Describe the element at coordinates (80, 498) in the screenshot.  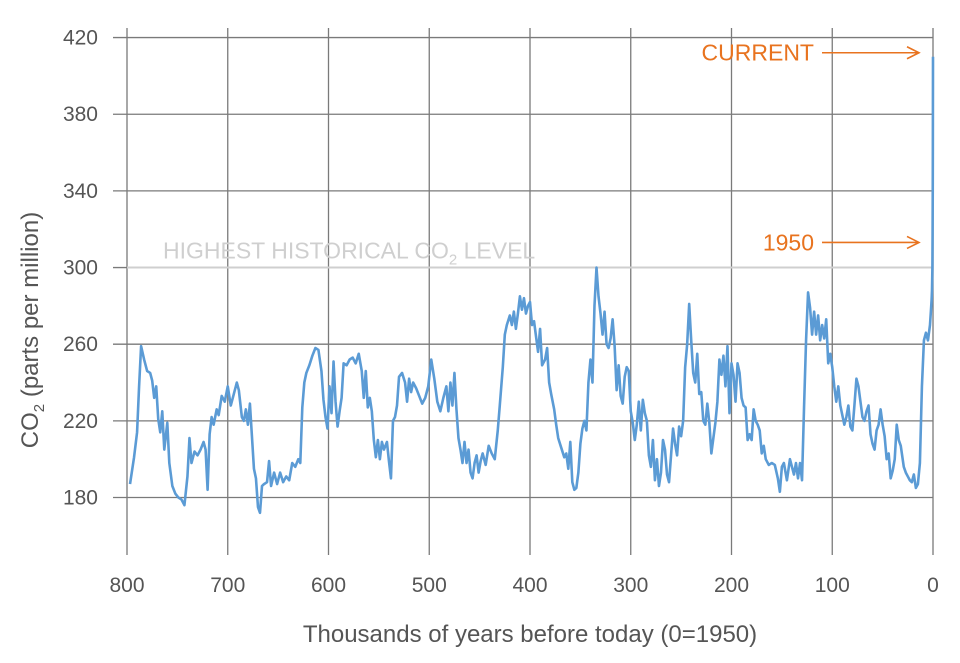
I see `y-tick-label: 180` at that location.